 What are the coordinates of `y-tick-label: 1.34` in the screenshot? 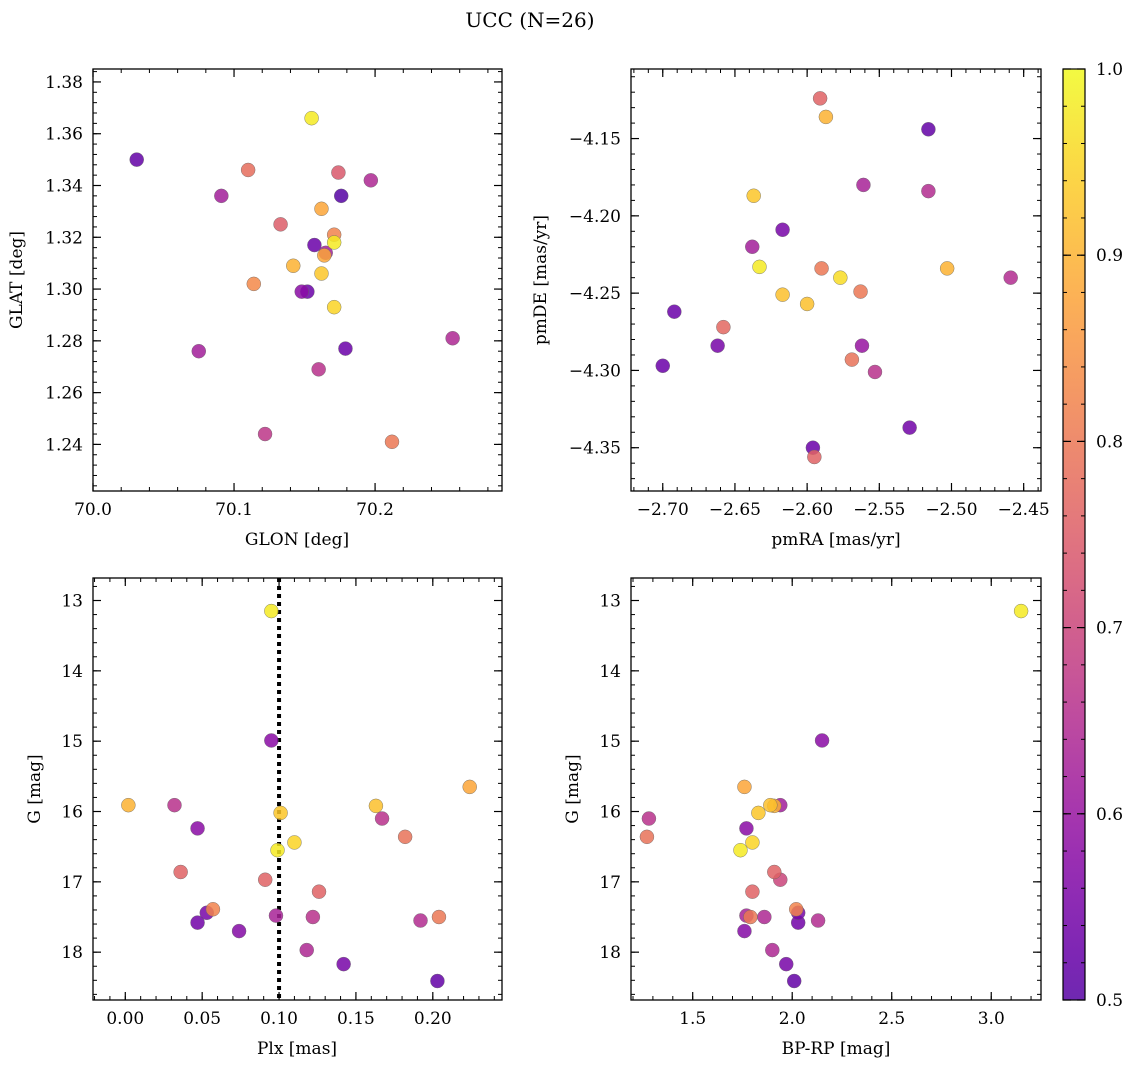 It's located at (64, 187).